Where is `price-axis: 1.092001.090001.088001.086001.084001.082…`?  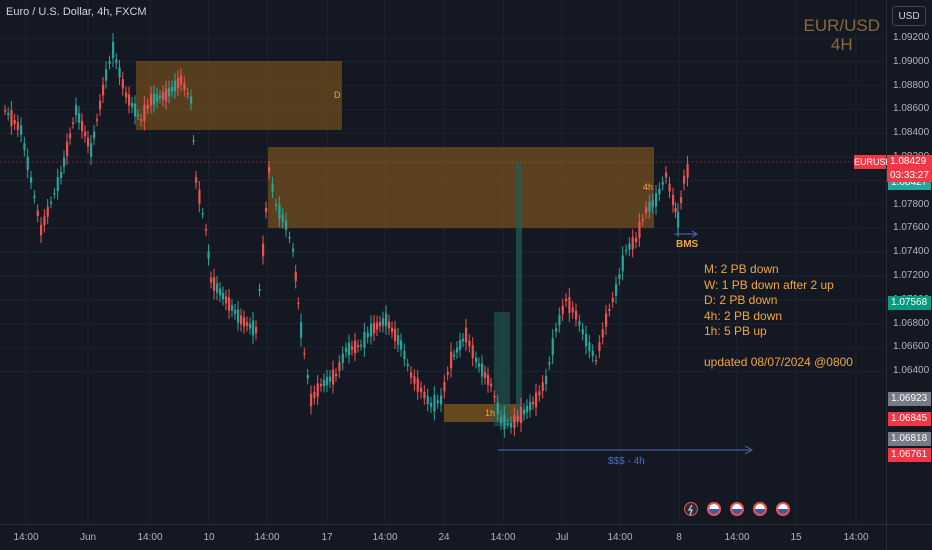
price-axis: 1.092001.090001.088001.086001.084001.082… is located at coordinates (909, 262).